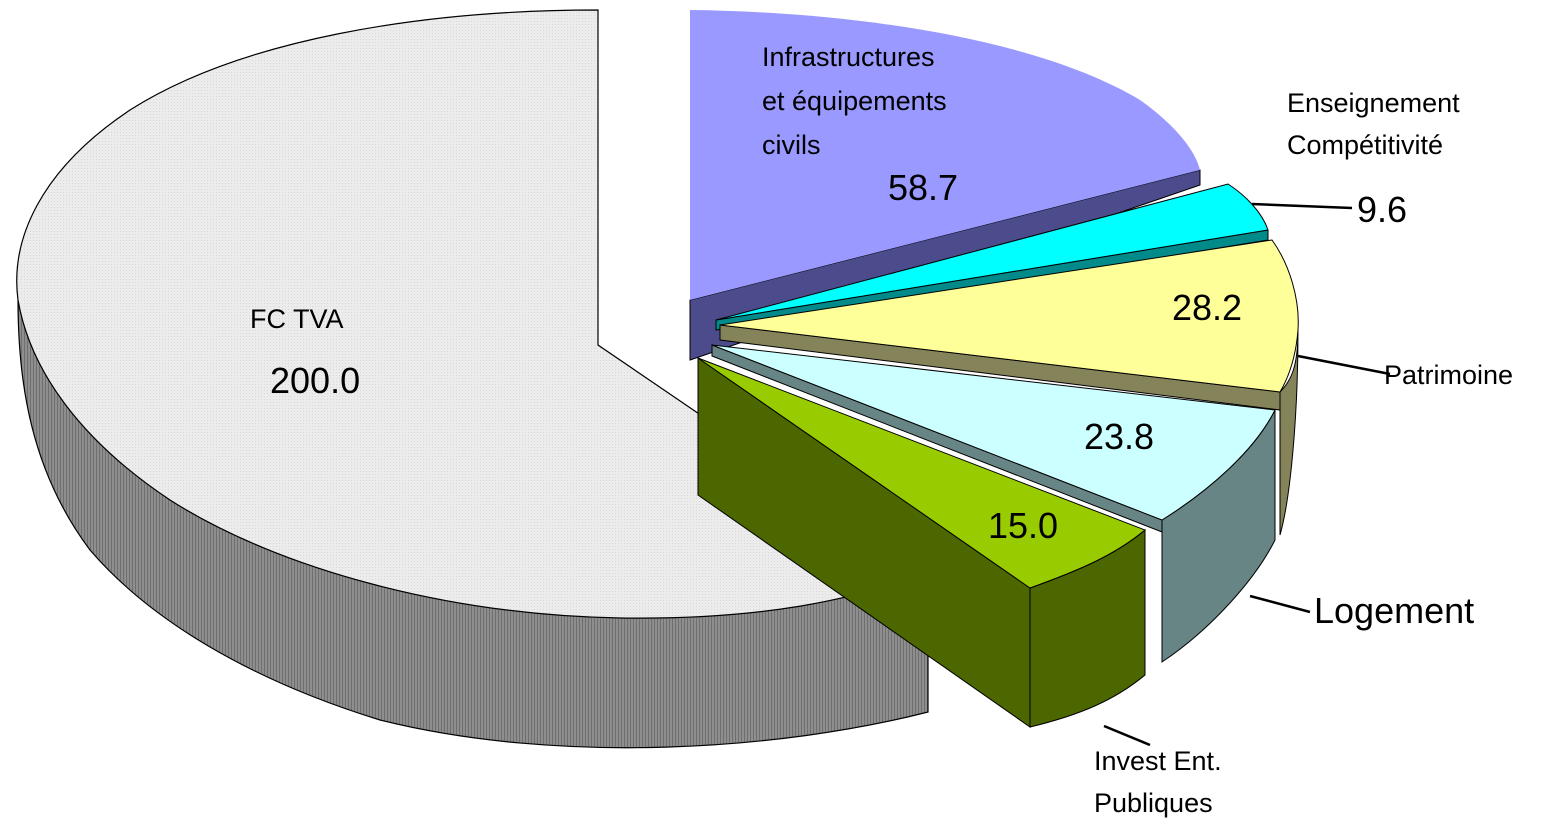 This screenshot has width=1561, height=827. Describe the element at coordinates (1127, 735) in the screenshot. I see `leader-line-invest` at that location.